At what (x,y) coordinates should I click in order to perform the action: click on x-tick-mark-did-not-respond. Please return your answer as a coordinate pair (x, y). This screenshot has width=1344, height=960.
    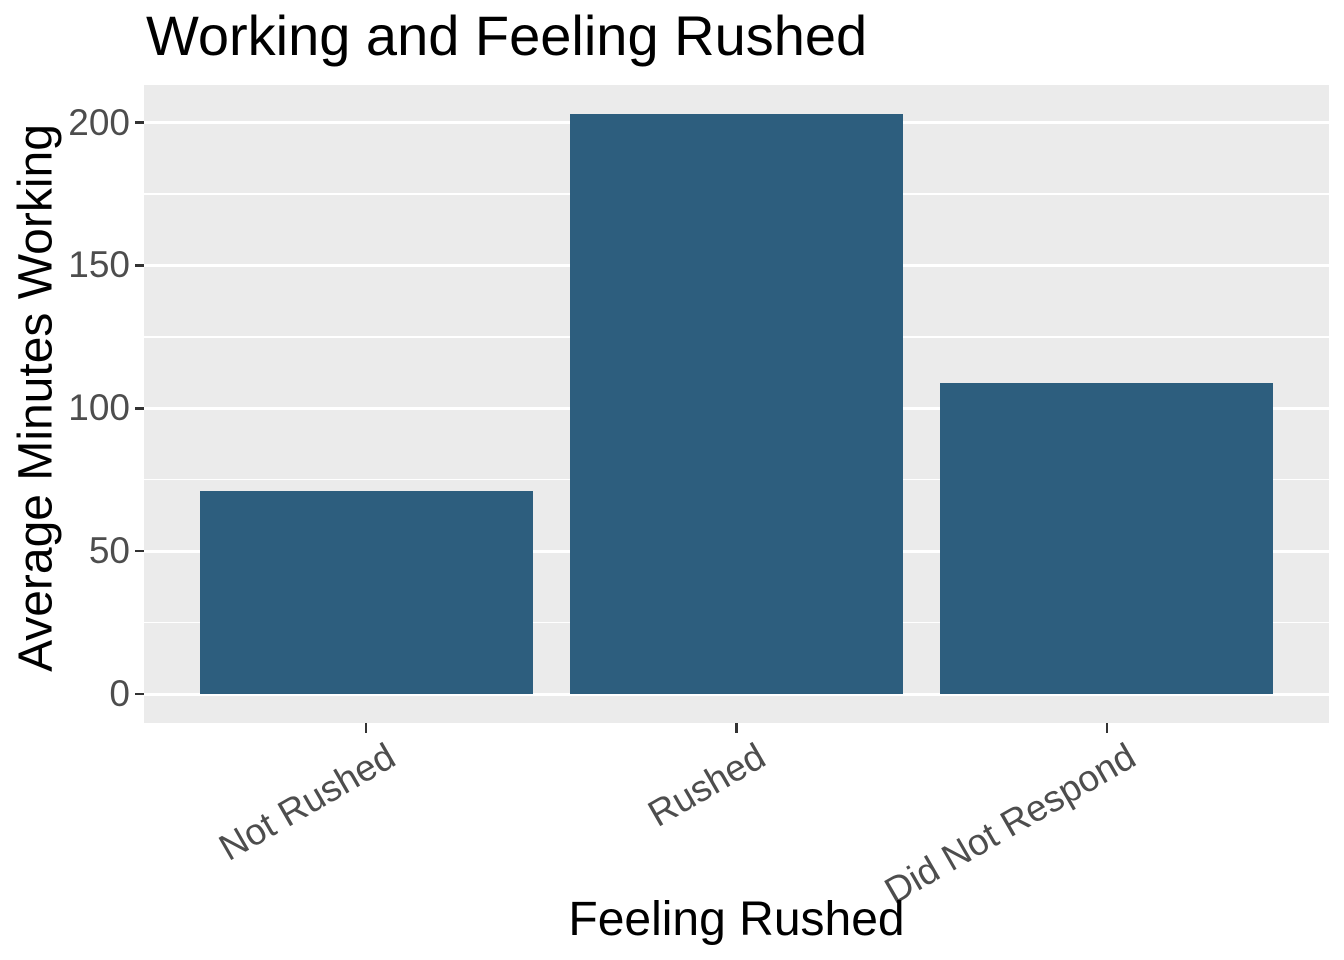
    Looking at the image, I should click on (1107, 728).